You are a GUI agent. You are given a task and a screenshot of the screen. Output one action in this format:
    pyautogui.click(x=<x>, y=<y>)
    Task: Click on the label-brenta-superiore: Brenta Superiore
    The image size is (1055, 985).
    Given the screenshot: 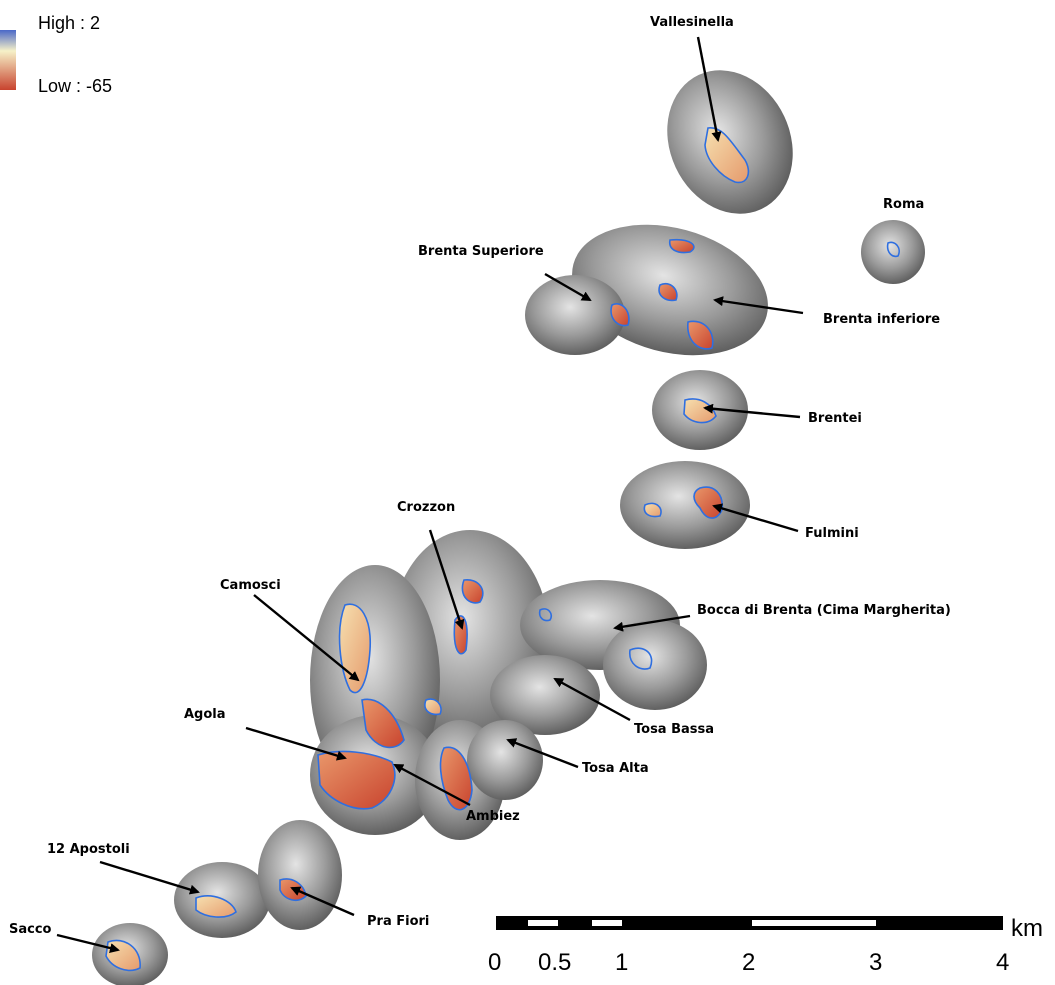 What is the action you would take?
    pyautogui.click(x=481, y=251)
    